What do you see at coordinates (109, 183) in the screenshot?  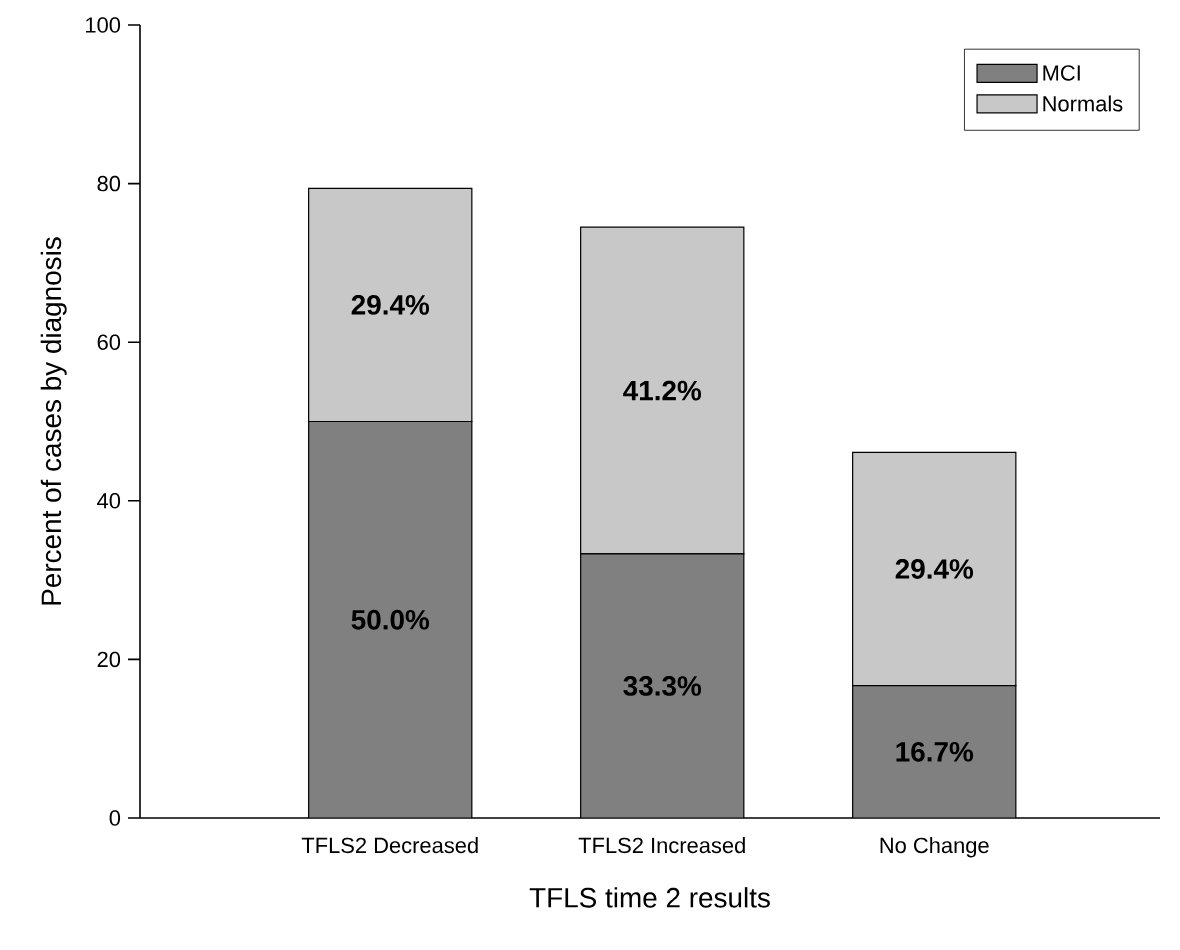 I see `y-tick-label: 80` at bounding box center [109, 183].